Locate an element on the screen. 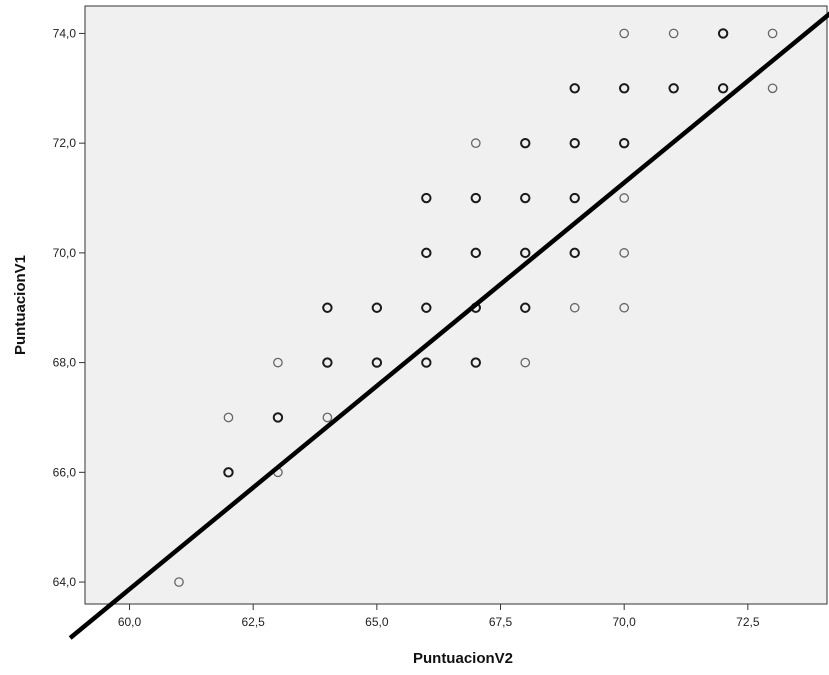 Image resolution: width=829 pixels, height=675 pixels. x-axis: 60,0 62,5 65,0 67,5 70,0 72,5 is located at coordinates (439, 616).